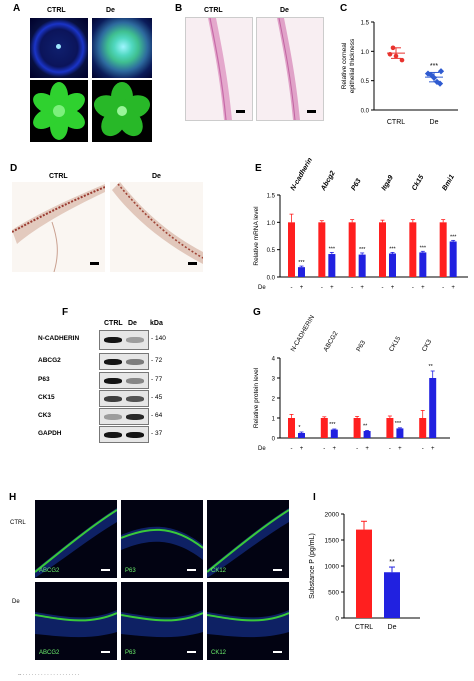  I want to click on slit-lamp-ctrl-image, so click(59, 48).